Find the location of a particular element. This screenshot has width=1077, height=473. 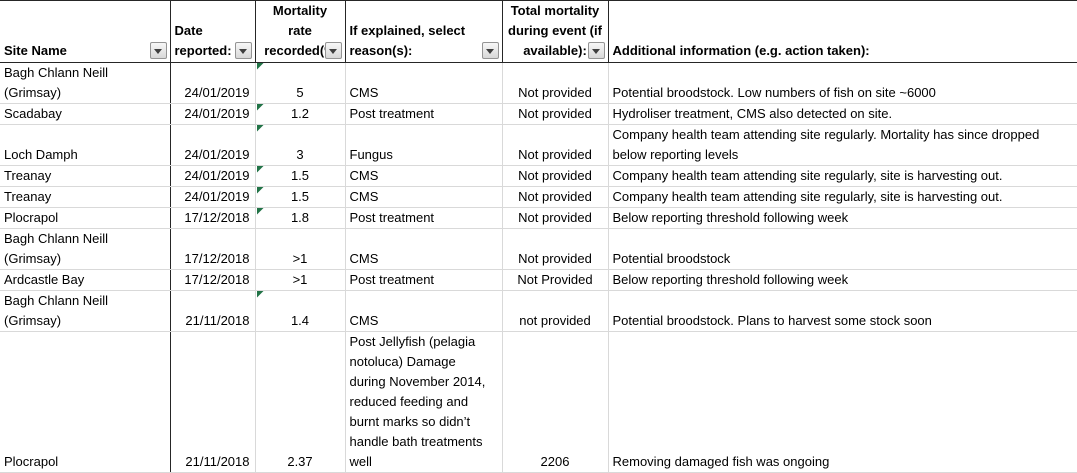

chevron-down-icon is located at coordinates (490, 51).